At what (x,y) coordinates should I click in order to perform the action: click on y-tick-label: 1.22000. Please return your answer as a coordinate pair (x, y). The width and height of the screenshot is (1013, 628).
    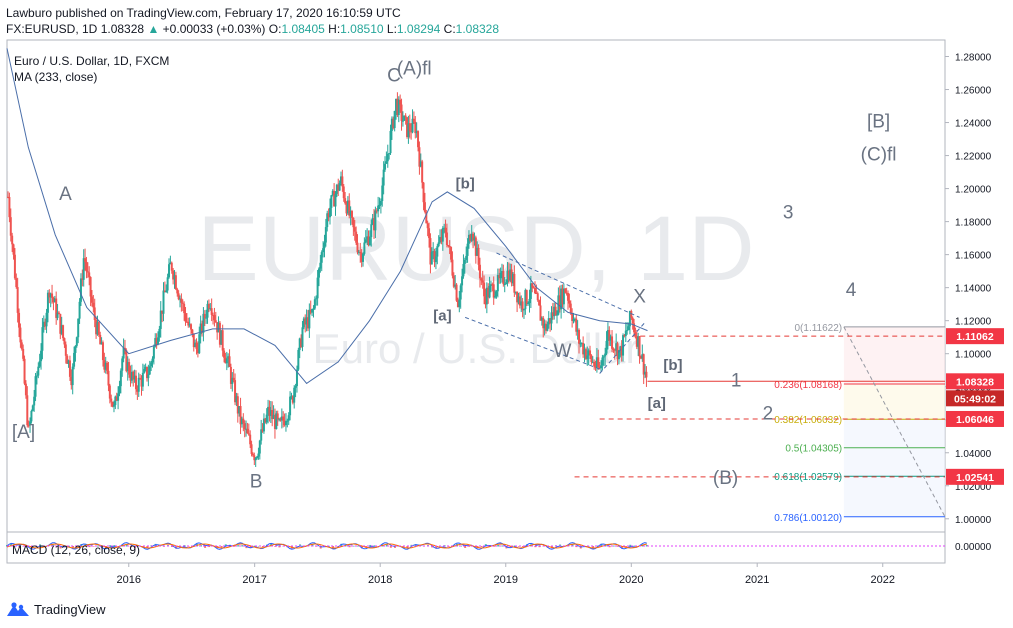
    Looking at the image, I should click on (973, 157).